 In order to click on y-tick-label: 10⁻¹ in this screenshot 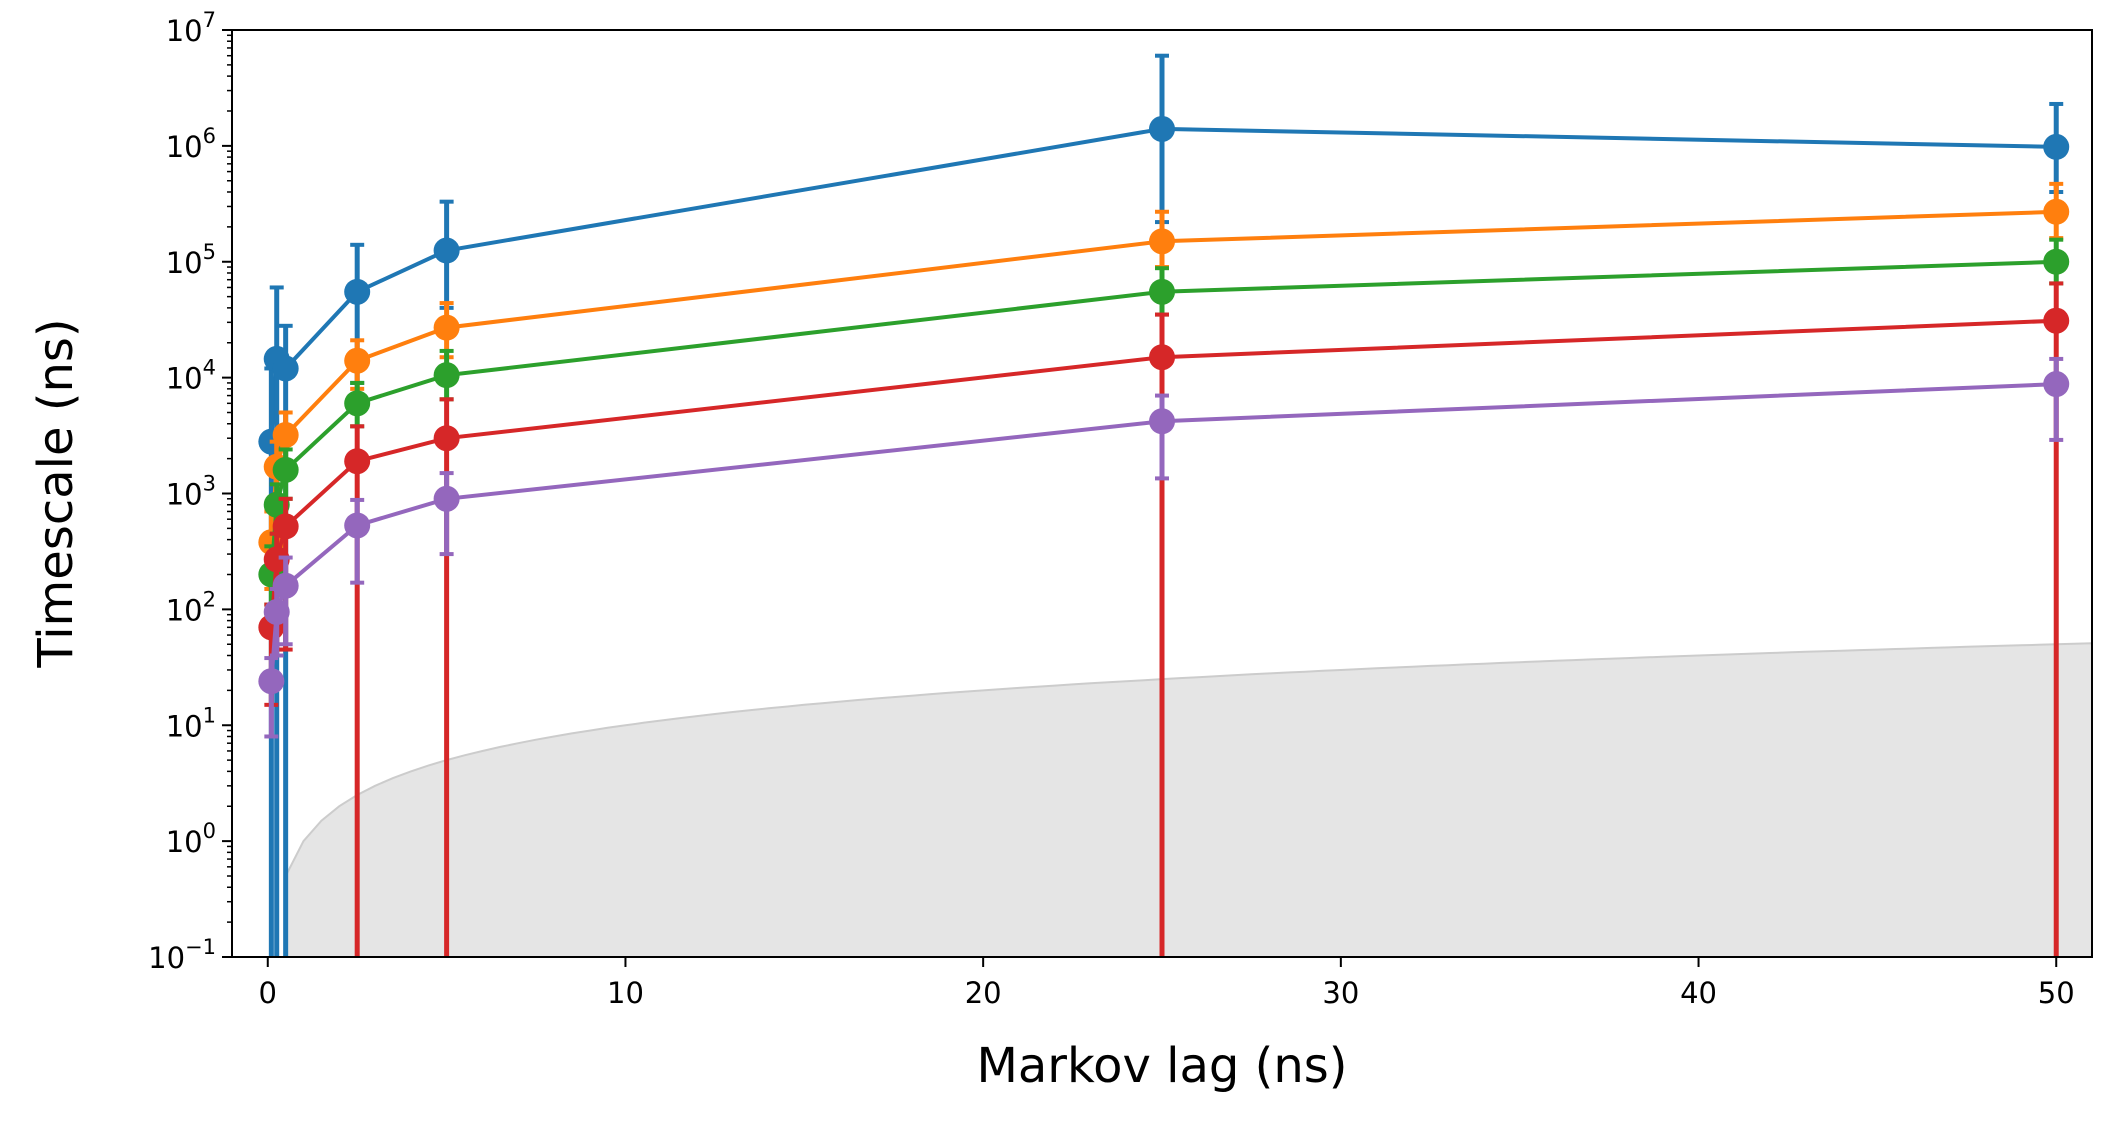, I will do `click(182, 955)`.